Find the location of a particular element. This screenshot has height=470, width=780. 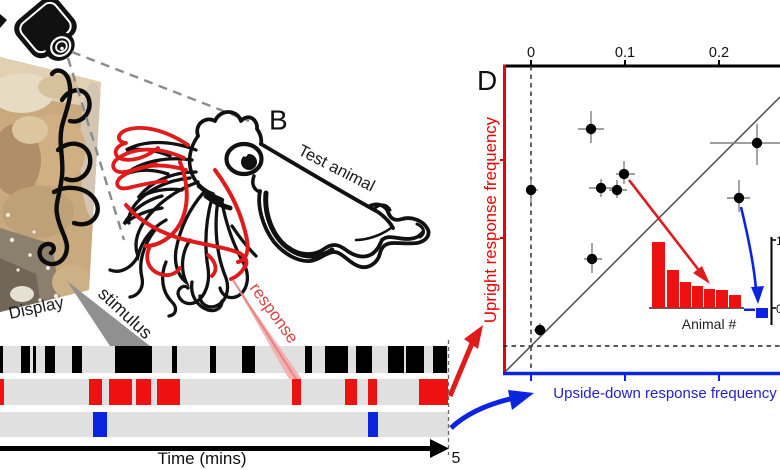

svg-text: 0.1 is located at coordinates (625, 53).